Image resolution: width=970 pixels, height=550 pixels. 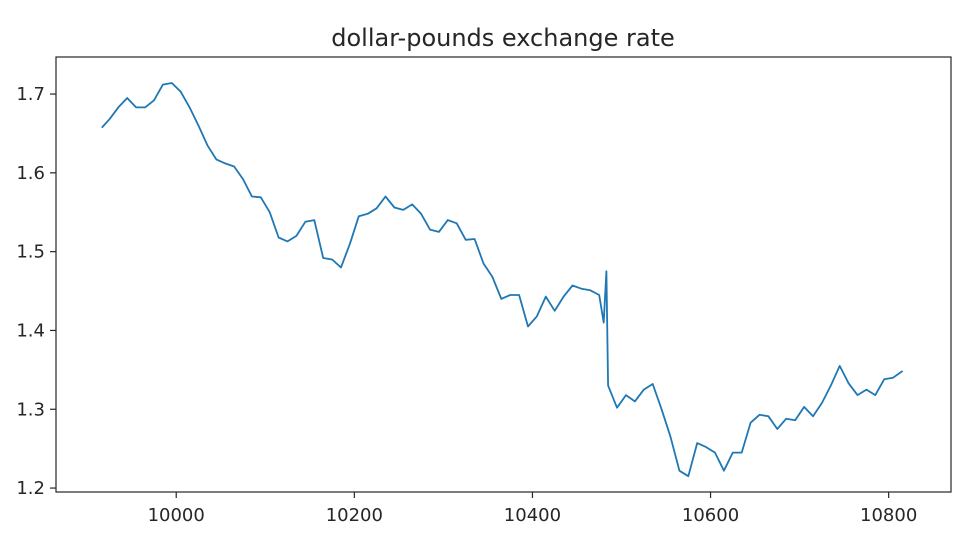 What do you see at coordinates (30, 173) in the screenshot?
I see `y-tick-label: 1.6` at bounding box center [30, 173].